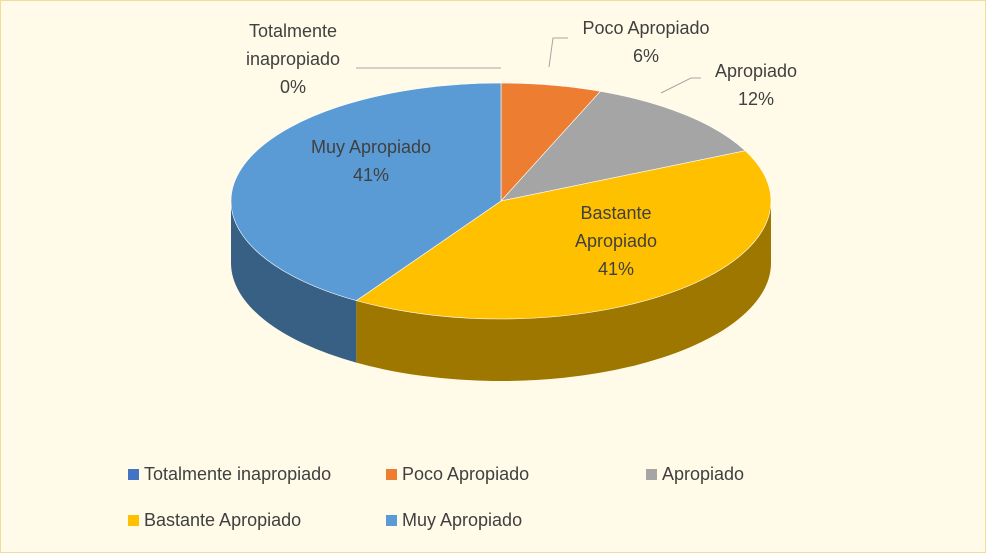 The height and width of the screenshot is (553, 986). I want to click on legend-item: Muy Apropiado, so click(454, 520).